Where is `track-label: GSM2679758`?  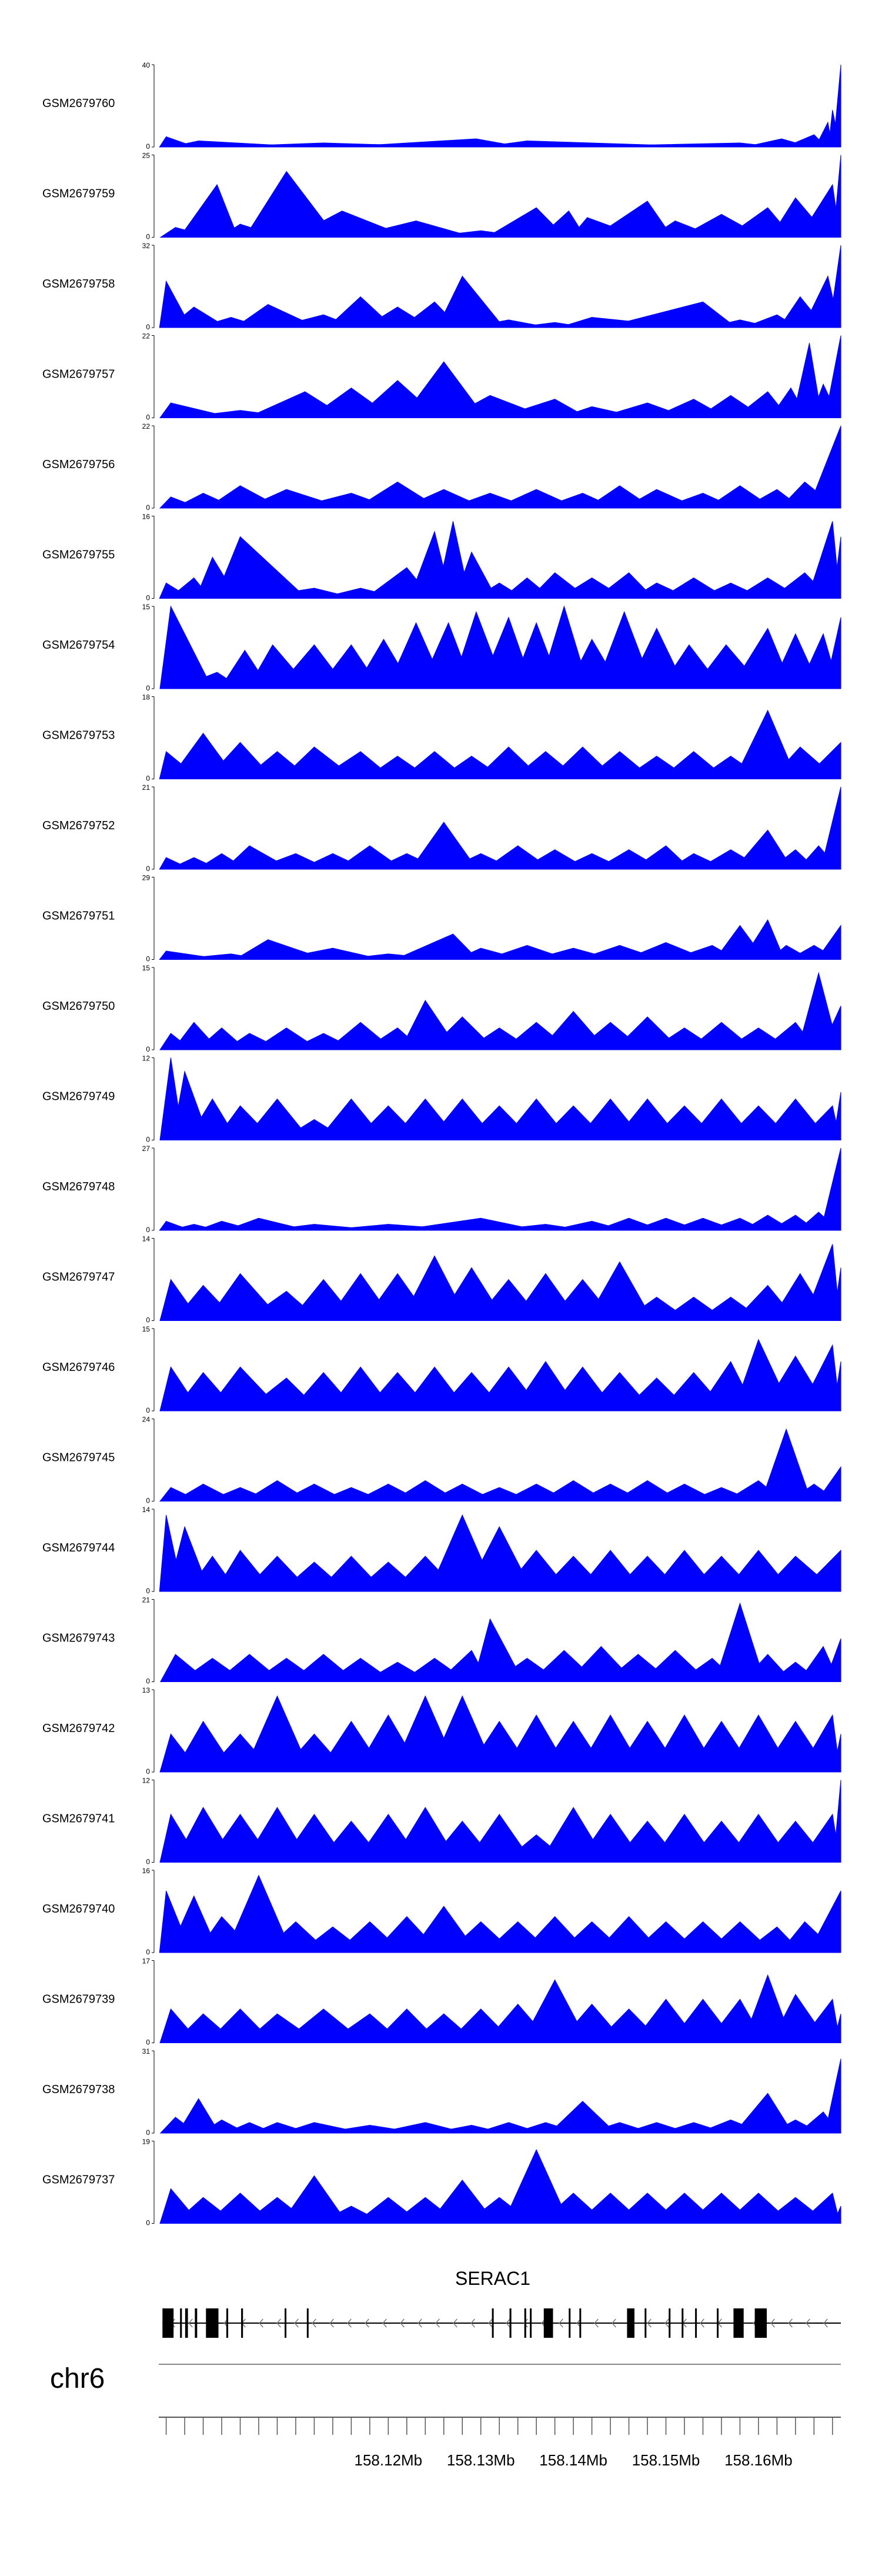
track-label: GSM2679758 is located at coordinates (78, 284).